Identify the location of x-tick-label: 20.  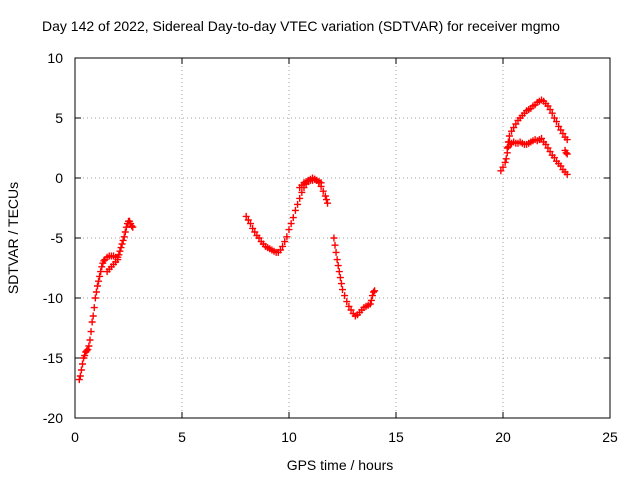
(503, 437).